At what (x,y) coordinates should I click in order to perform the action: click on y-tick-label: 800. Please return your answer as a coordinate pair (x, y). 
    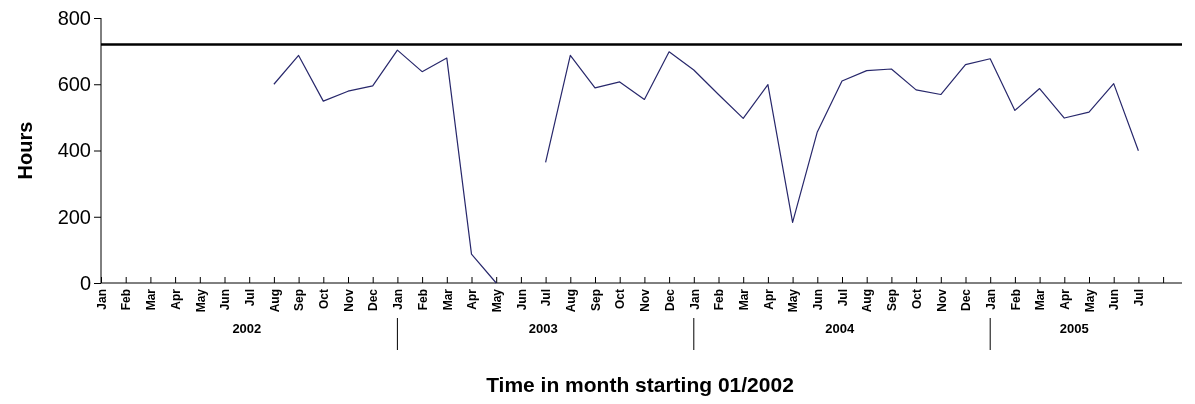
    Looking at the image, I should click on (74, 17).